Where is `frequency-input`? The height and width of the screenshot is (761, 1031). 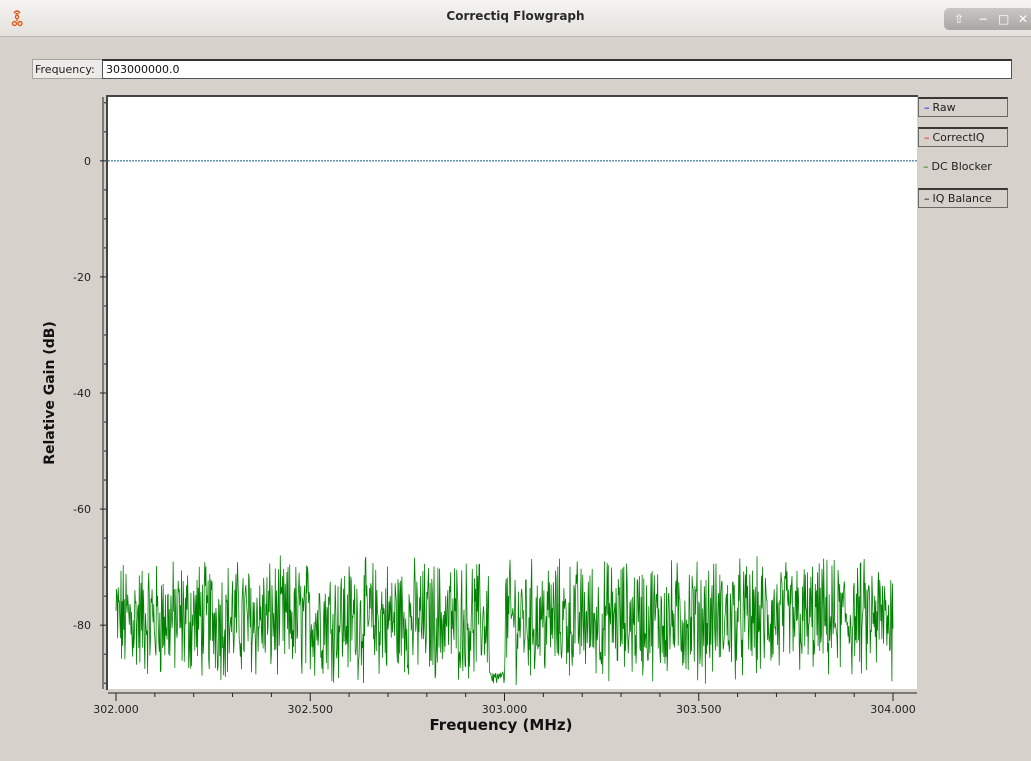
frequency-input is located at coordinates (557, 69).